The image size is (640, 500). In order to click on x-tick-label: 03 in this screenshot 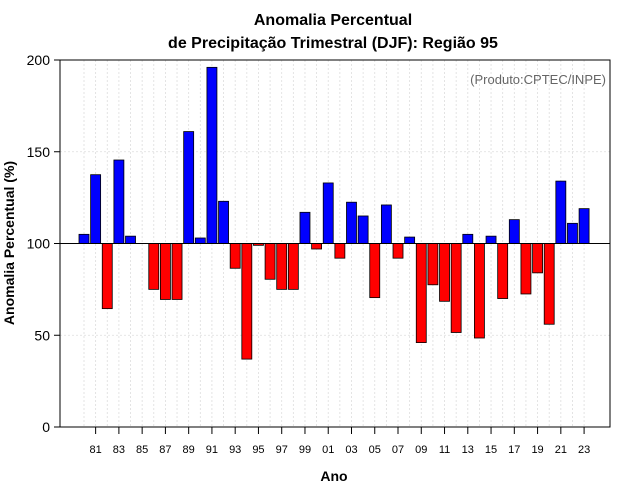, I will do `click(351, 450)`.